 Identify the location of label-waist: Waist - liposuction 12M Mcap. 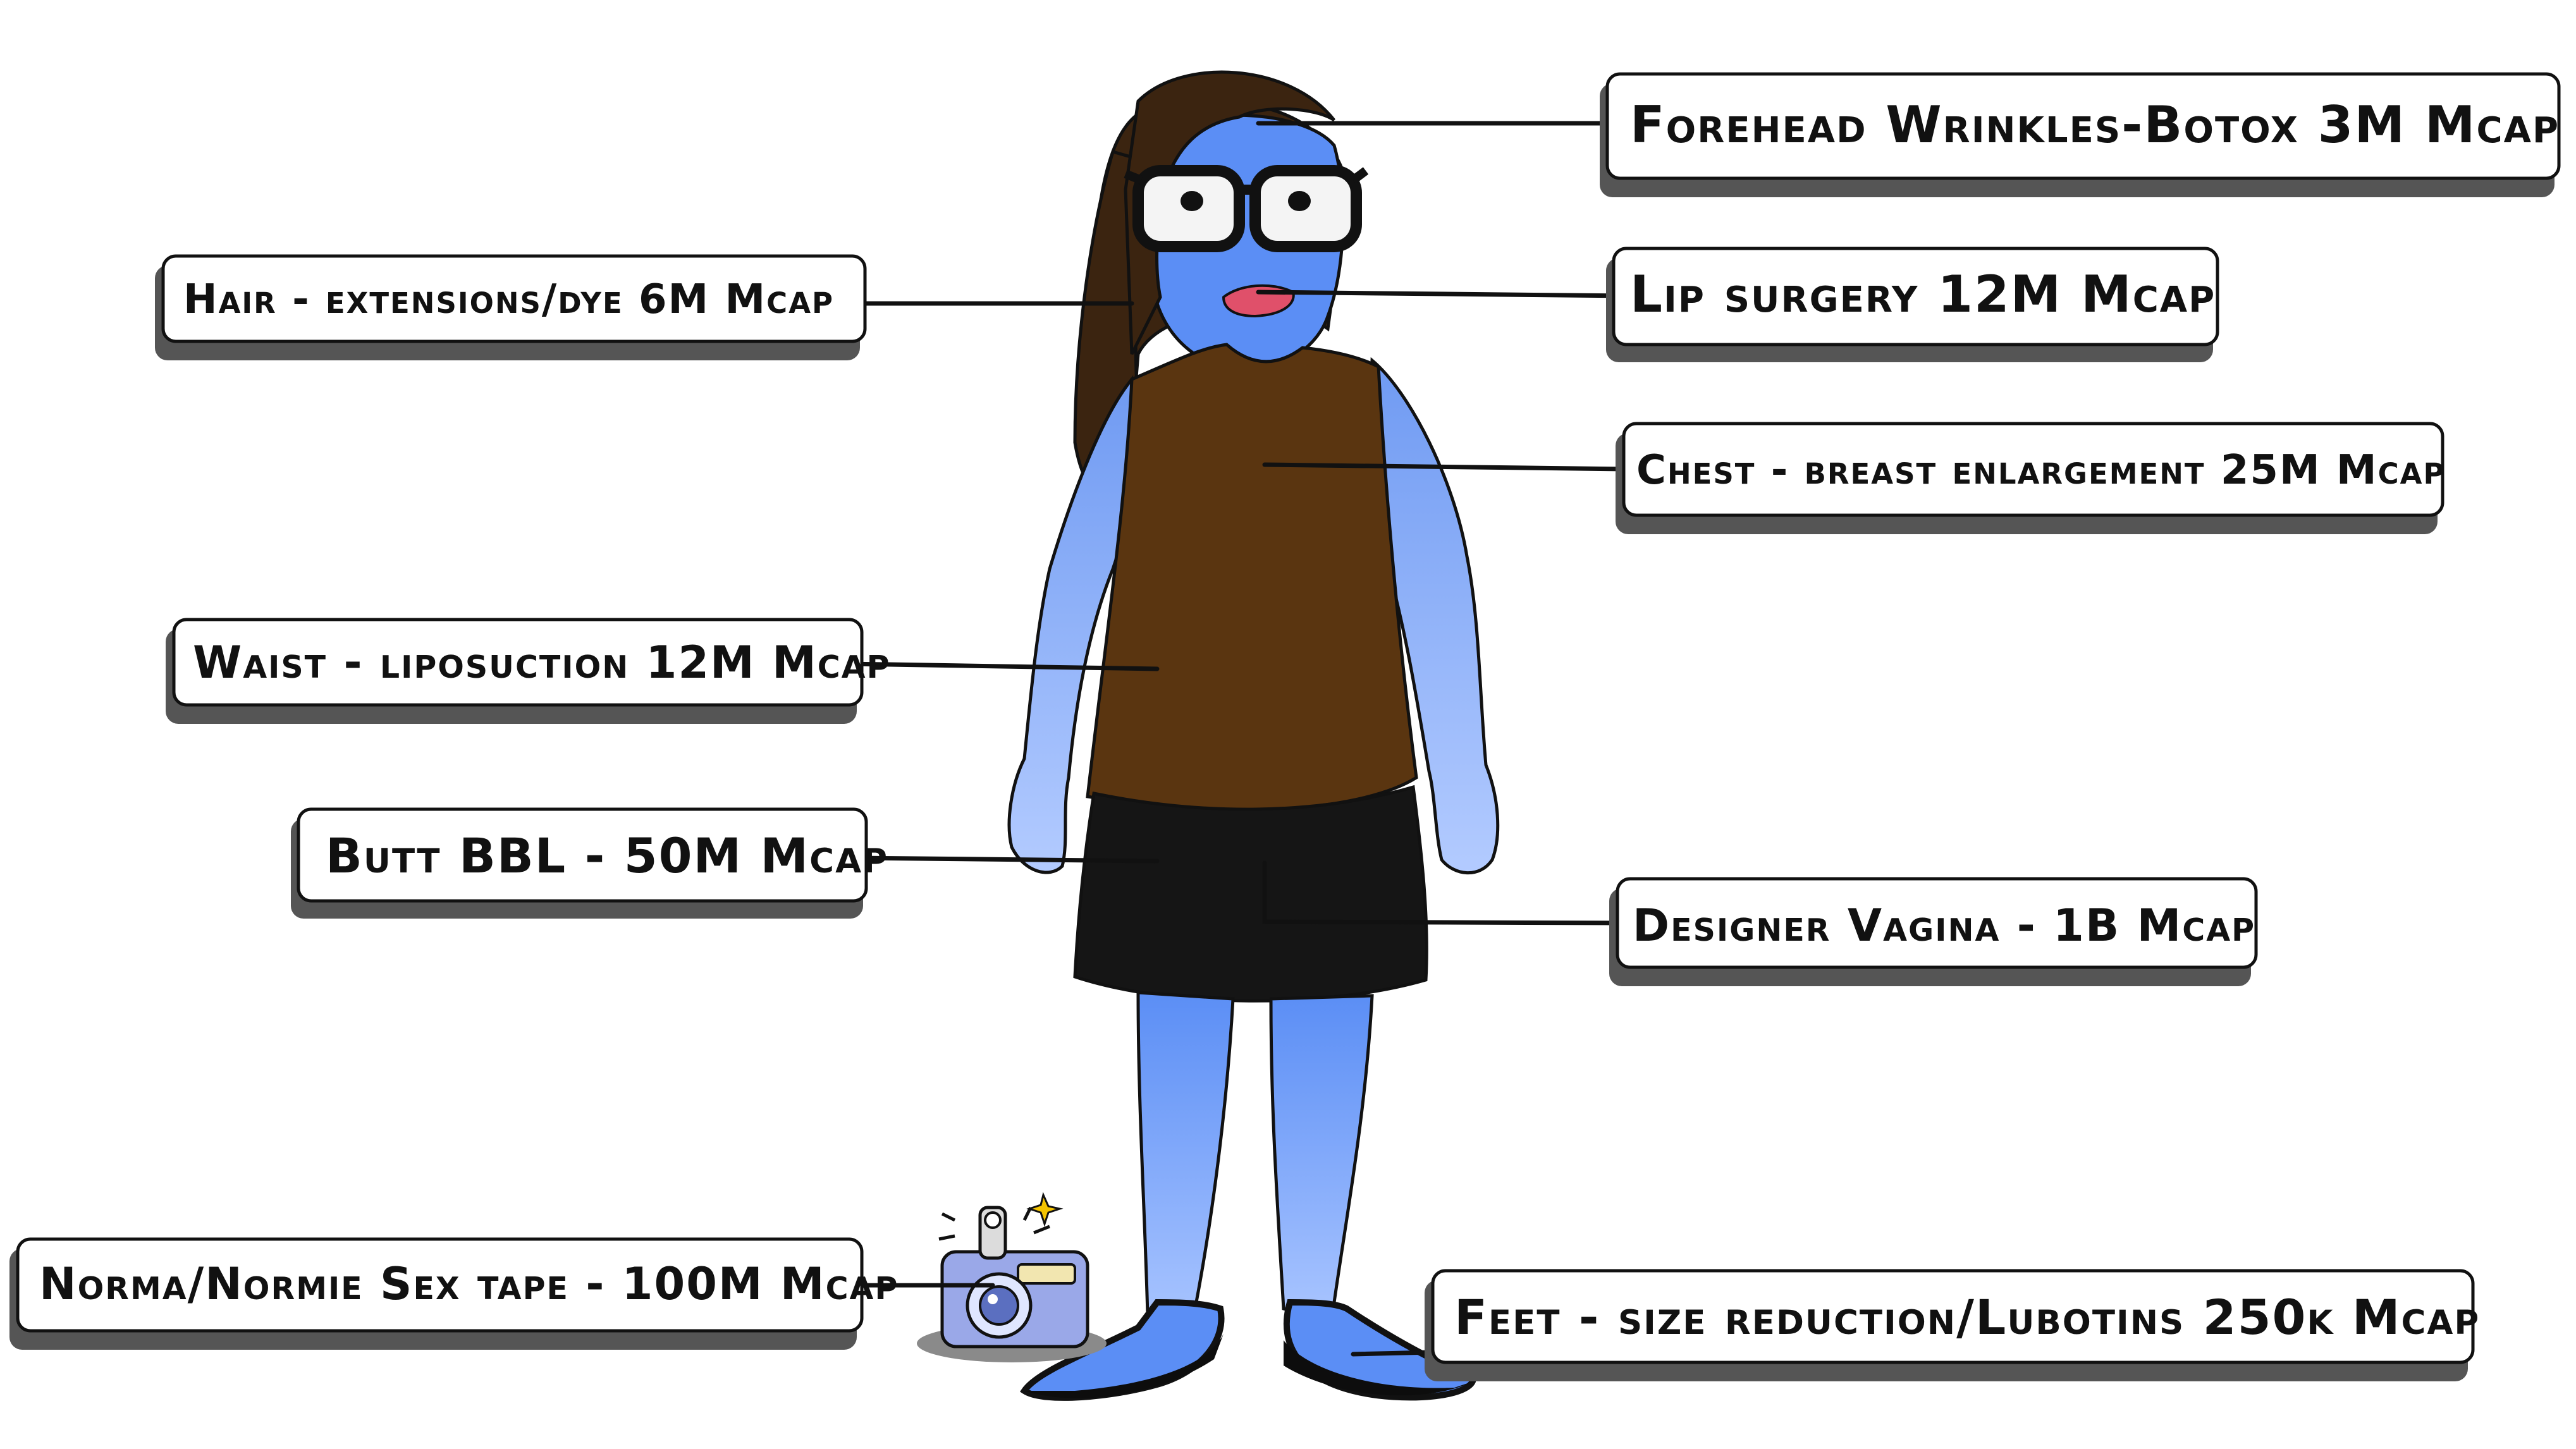
(528, 671).